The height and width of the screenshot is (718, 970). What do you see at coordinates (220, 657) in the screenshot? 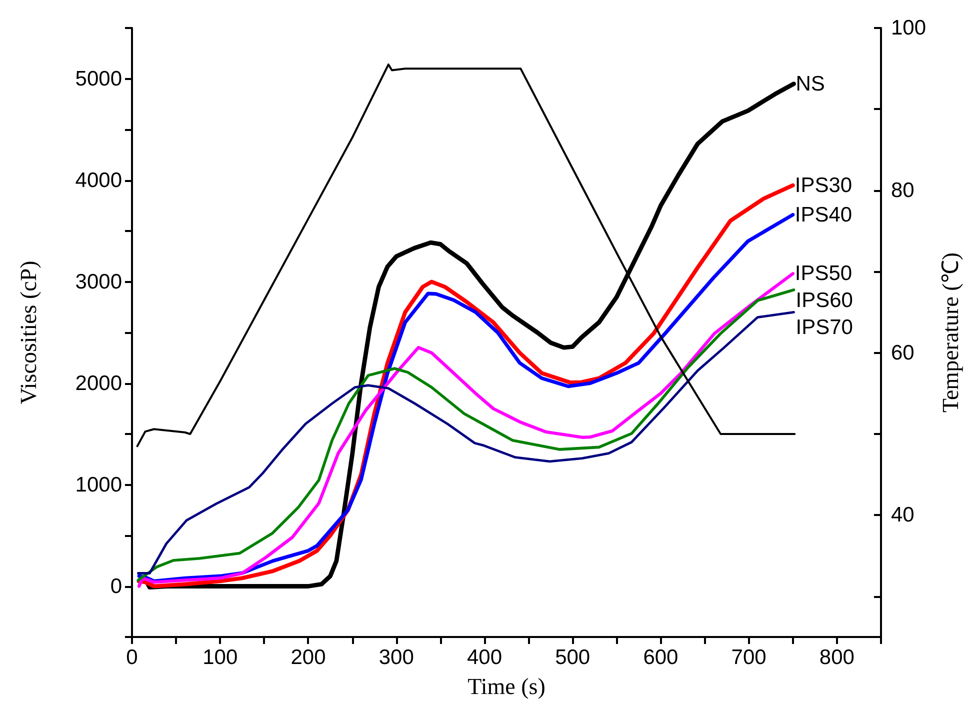
I see `x-tick-label: 100` at bounding box center [220, 657].